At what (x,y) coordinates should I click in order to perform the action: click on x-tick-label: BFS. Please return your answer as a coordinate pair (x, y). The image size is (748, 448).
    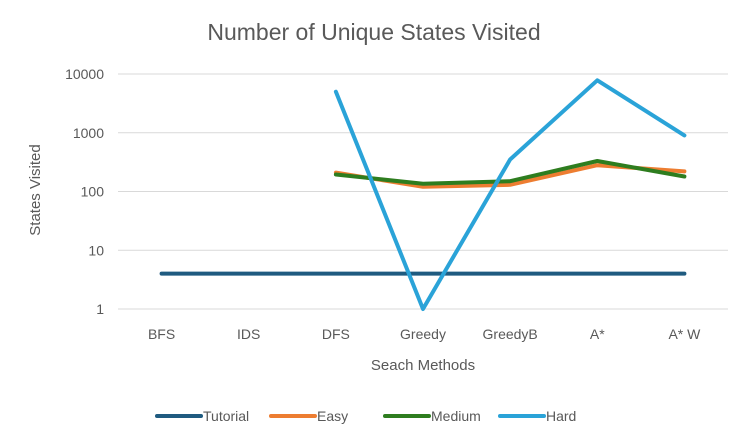
    Looking at the image, I should click on (161, 334).